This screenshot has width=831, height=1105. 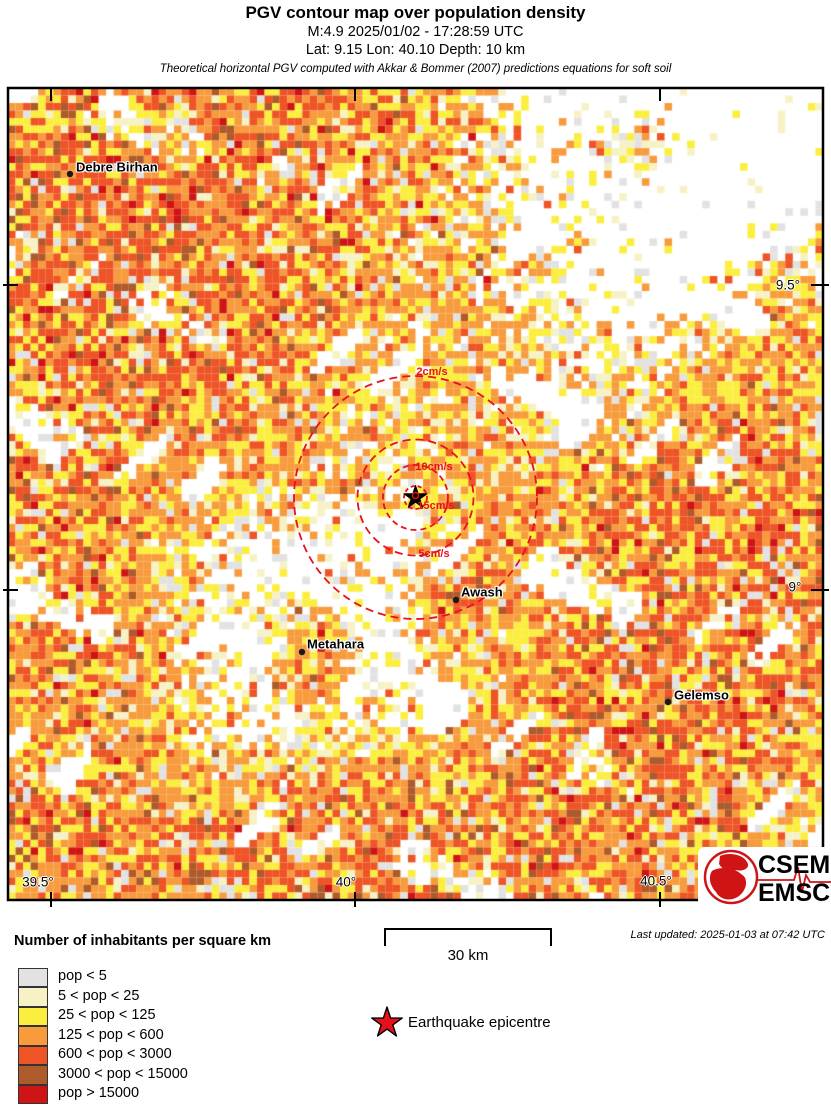 I want to click on pgv-contour-2cm/s, so click(x=415, y=497).